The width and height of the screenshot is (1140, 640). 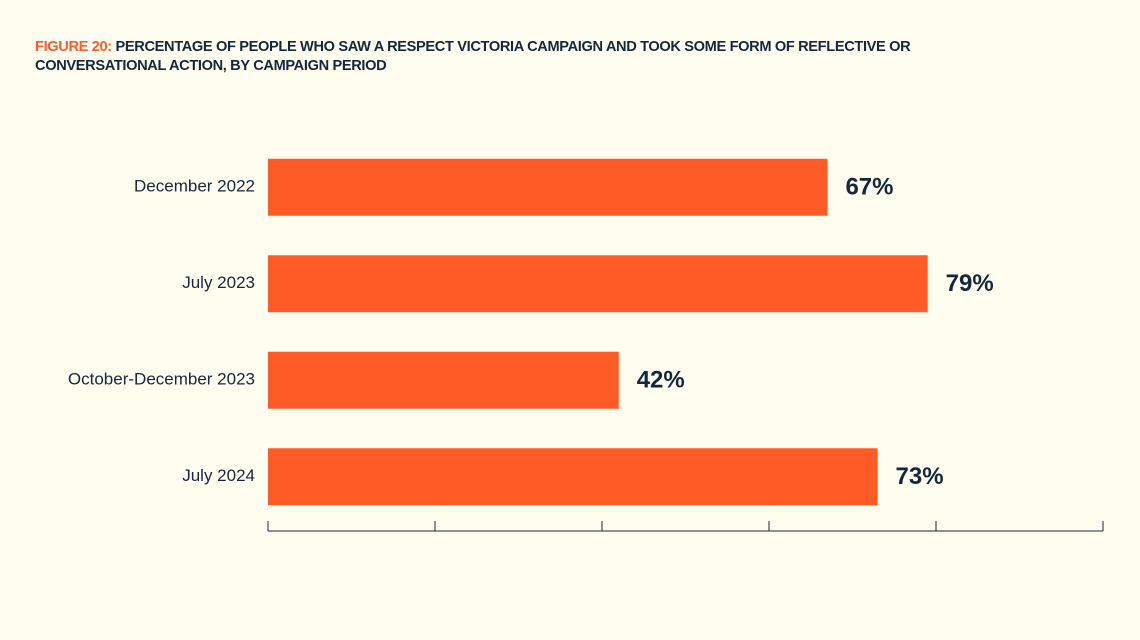 I want to click on value-label: 73%, so click(x=920, y=476).